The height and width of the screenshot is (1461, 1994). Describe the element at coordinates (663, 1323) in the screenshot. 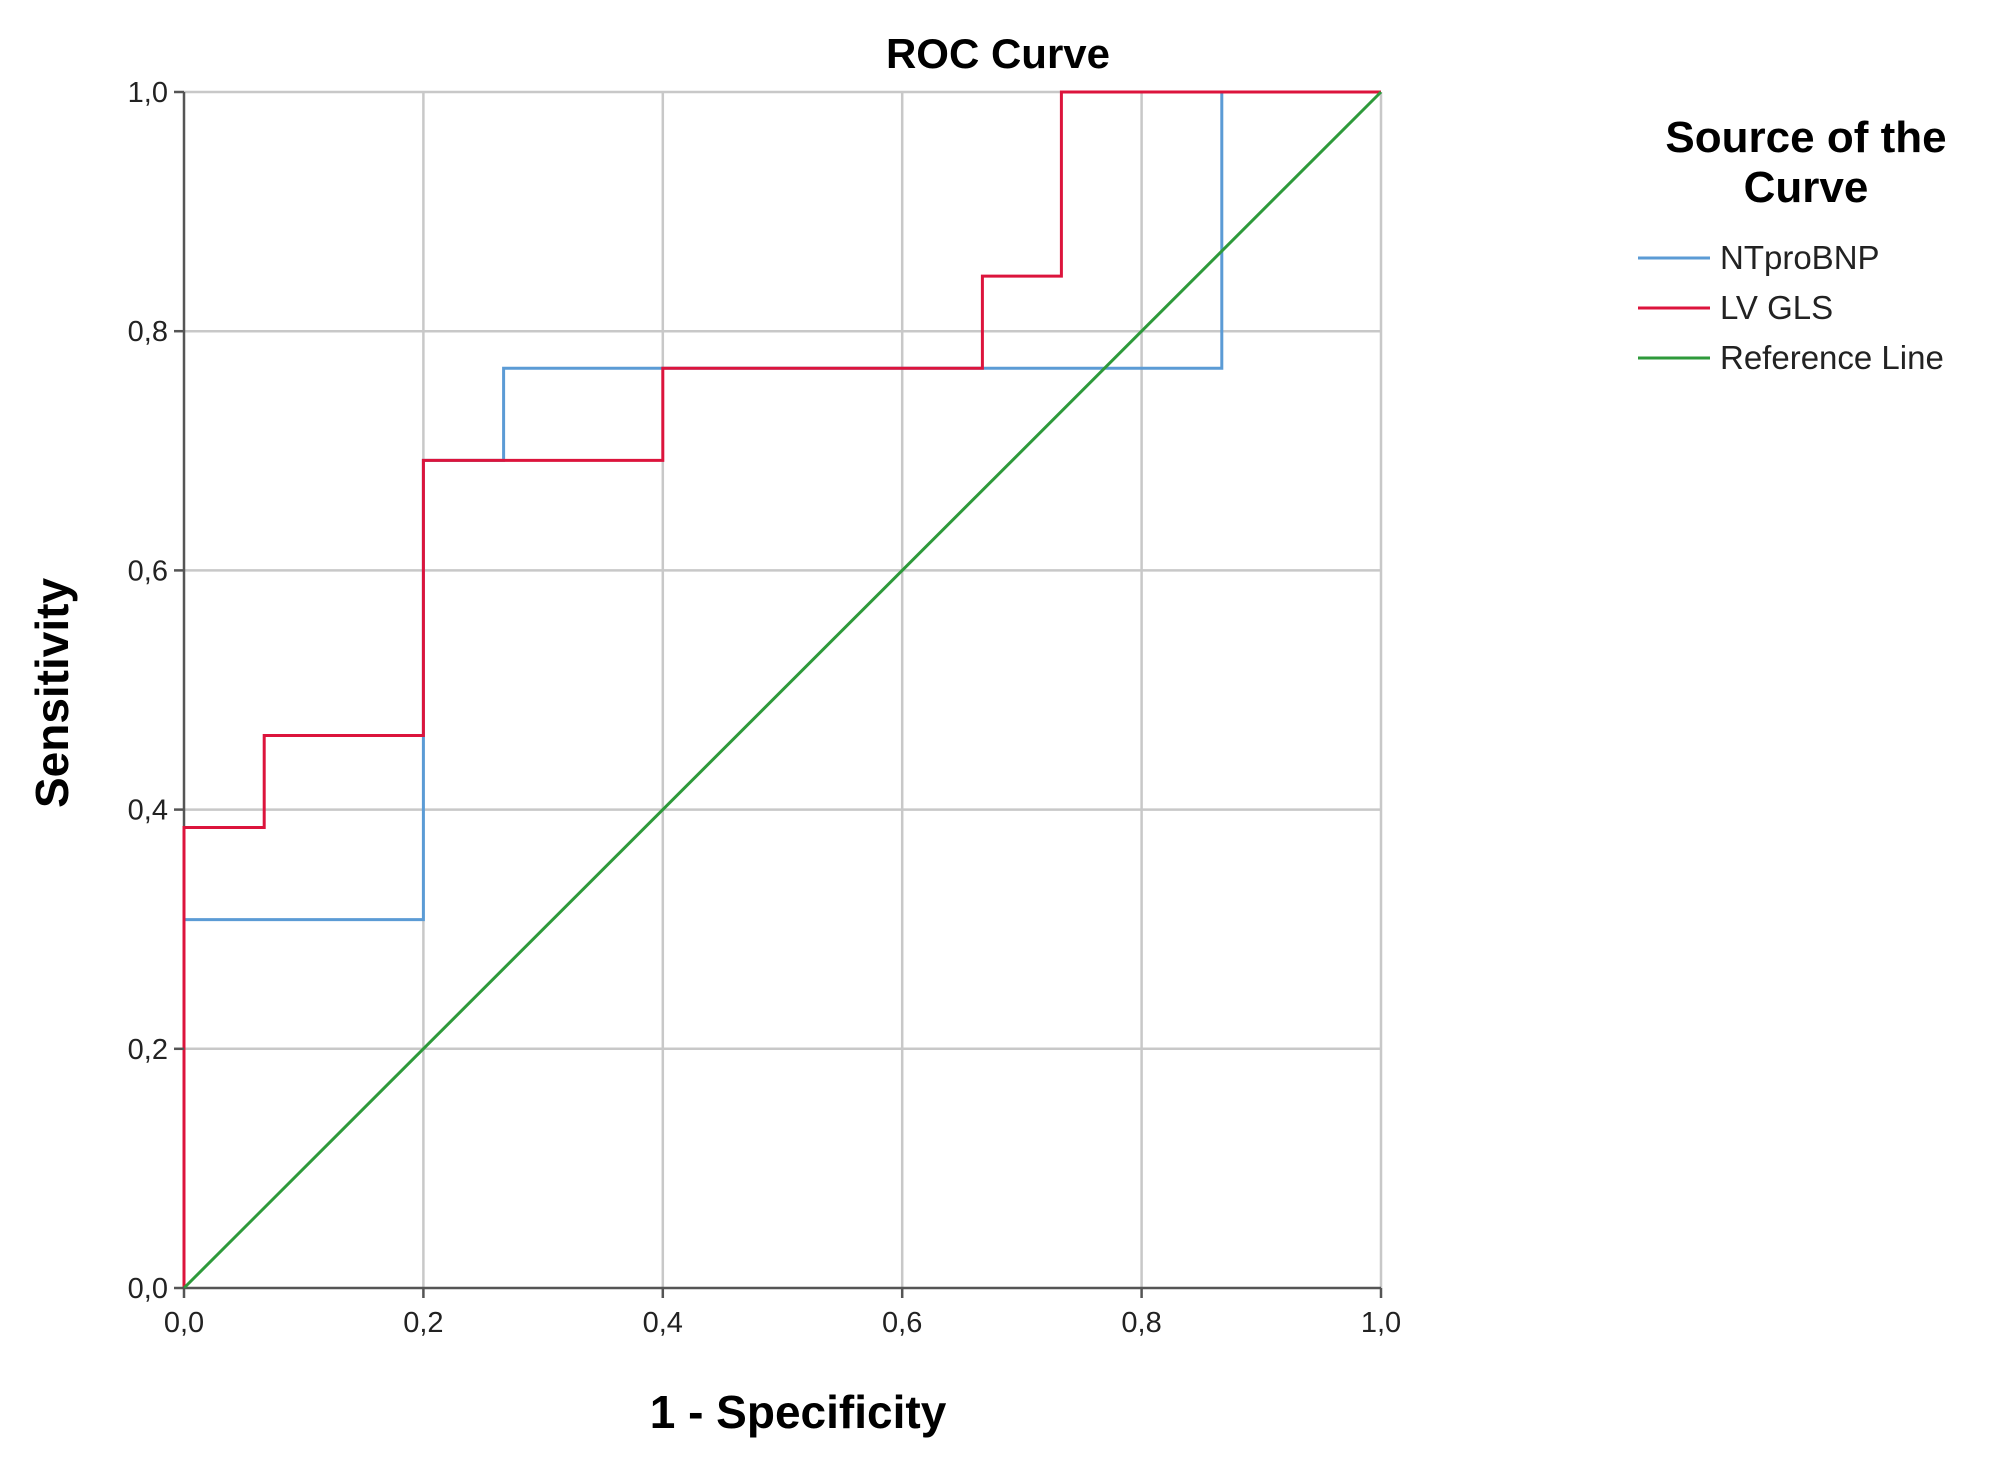

I see `x-tick-label: 0,4` at that location.